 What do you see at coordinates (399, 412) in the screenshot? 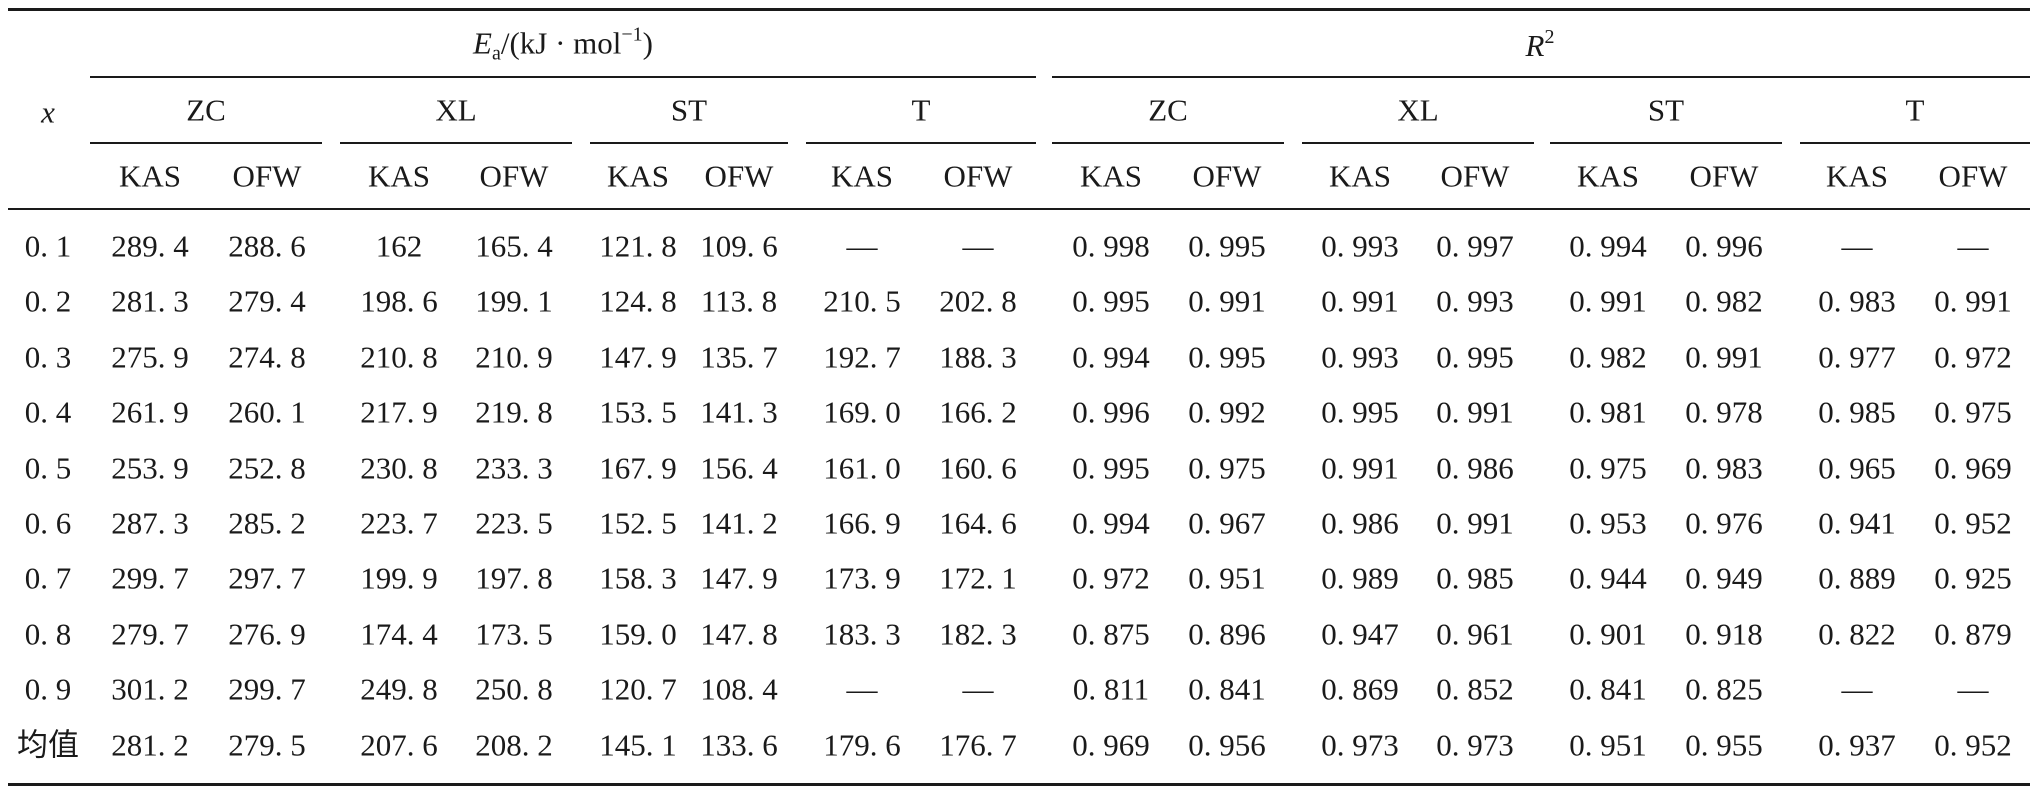
I see `table-cell: 217. 9` at bounding box center [399, 412].